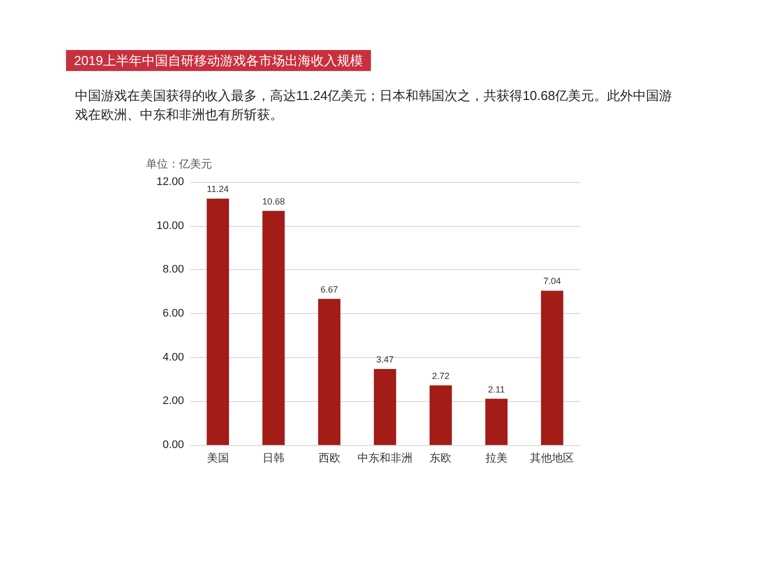 Image resolution: width=783 pixels, height=587 pixels. I want to click on y-axis-title: 单位：亿美元, so click(179, 164).